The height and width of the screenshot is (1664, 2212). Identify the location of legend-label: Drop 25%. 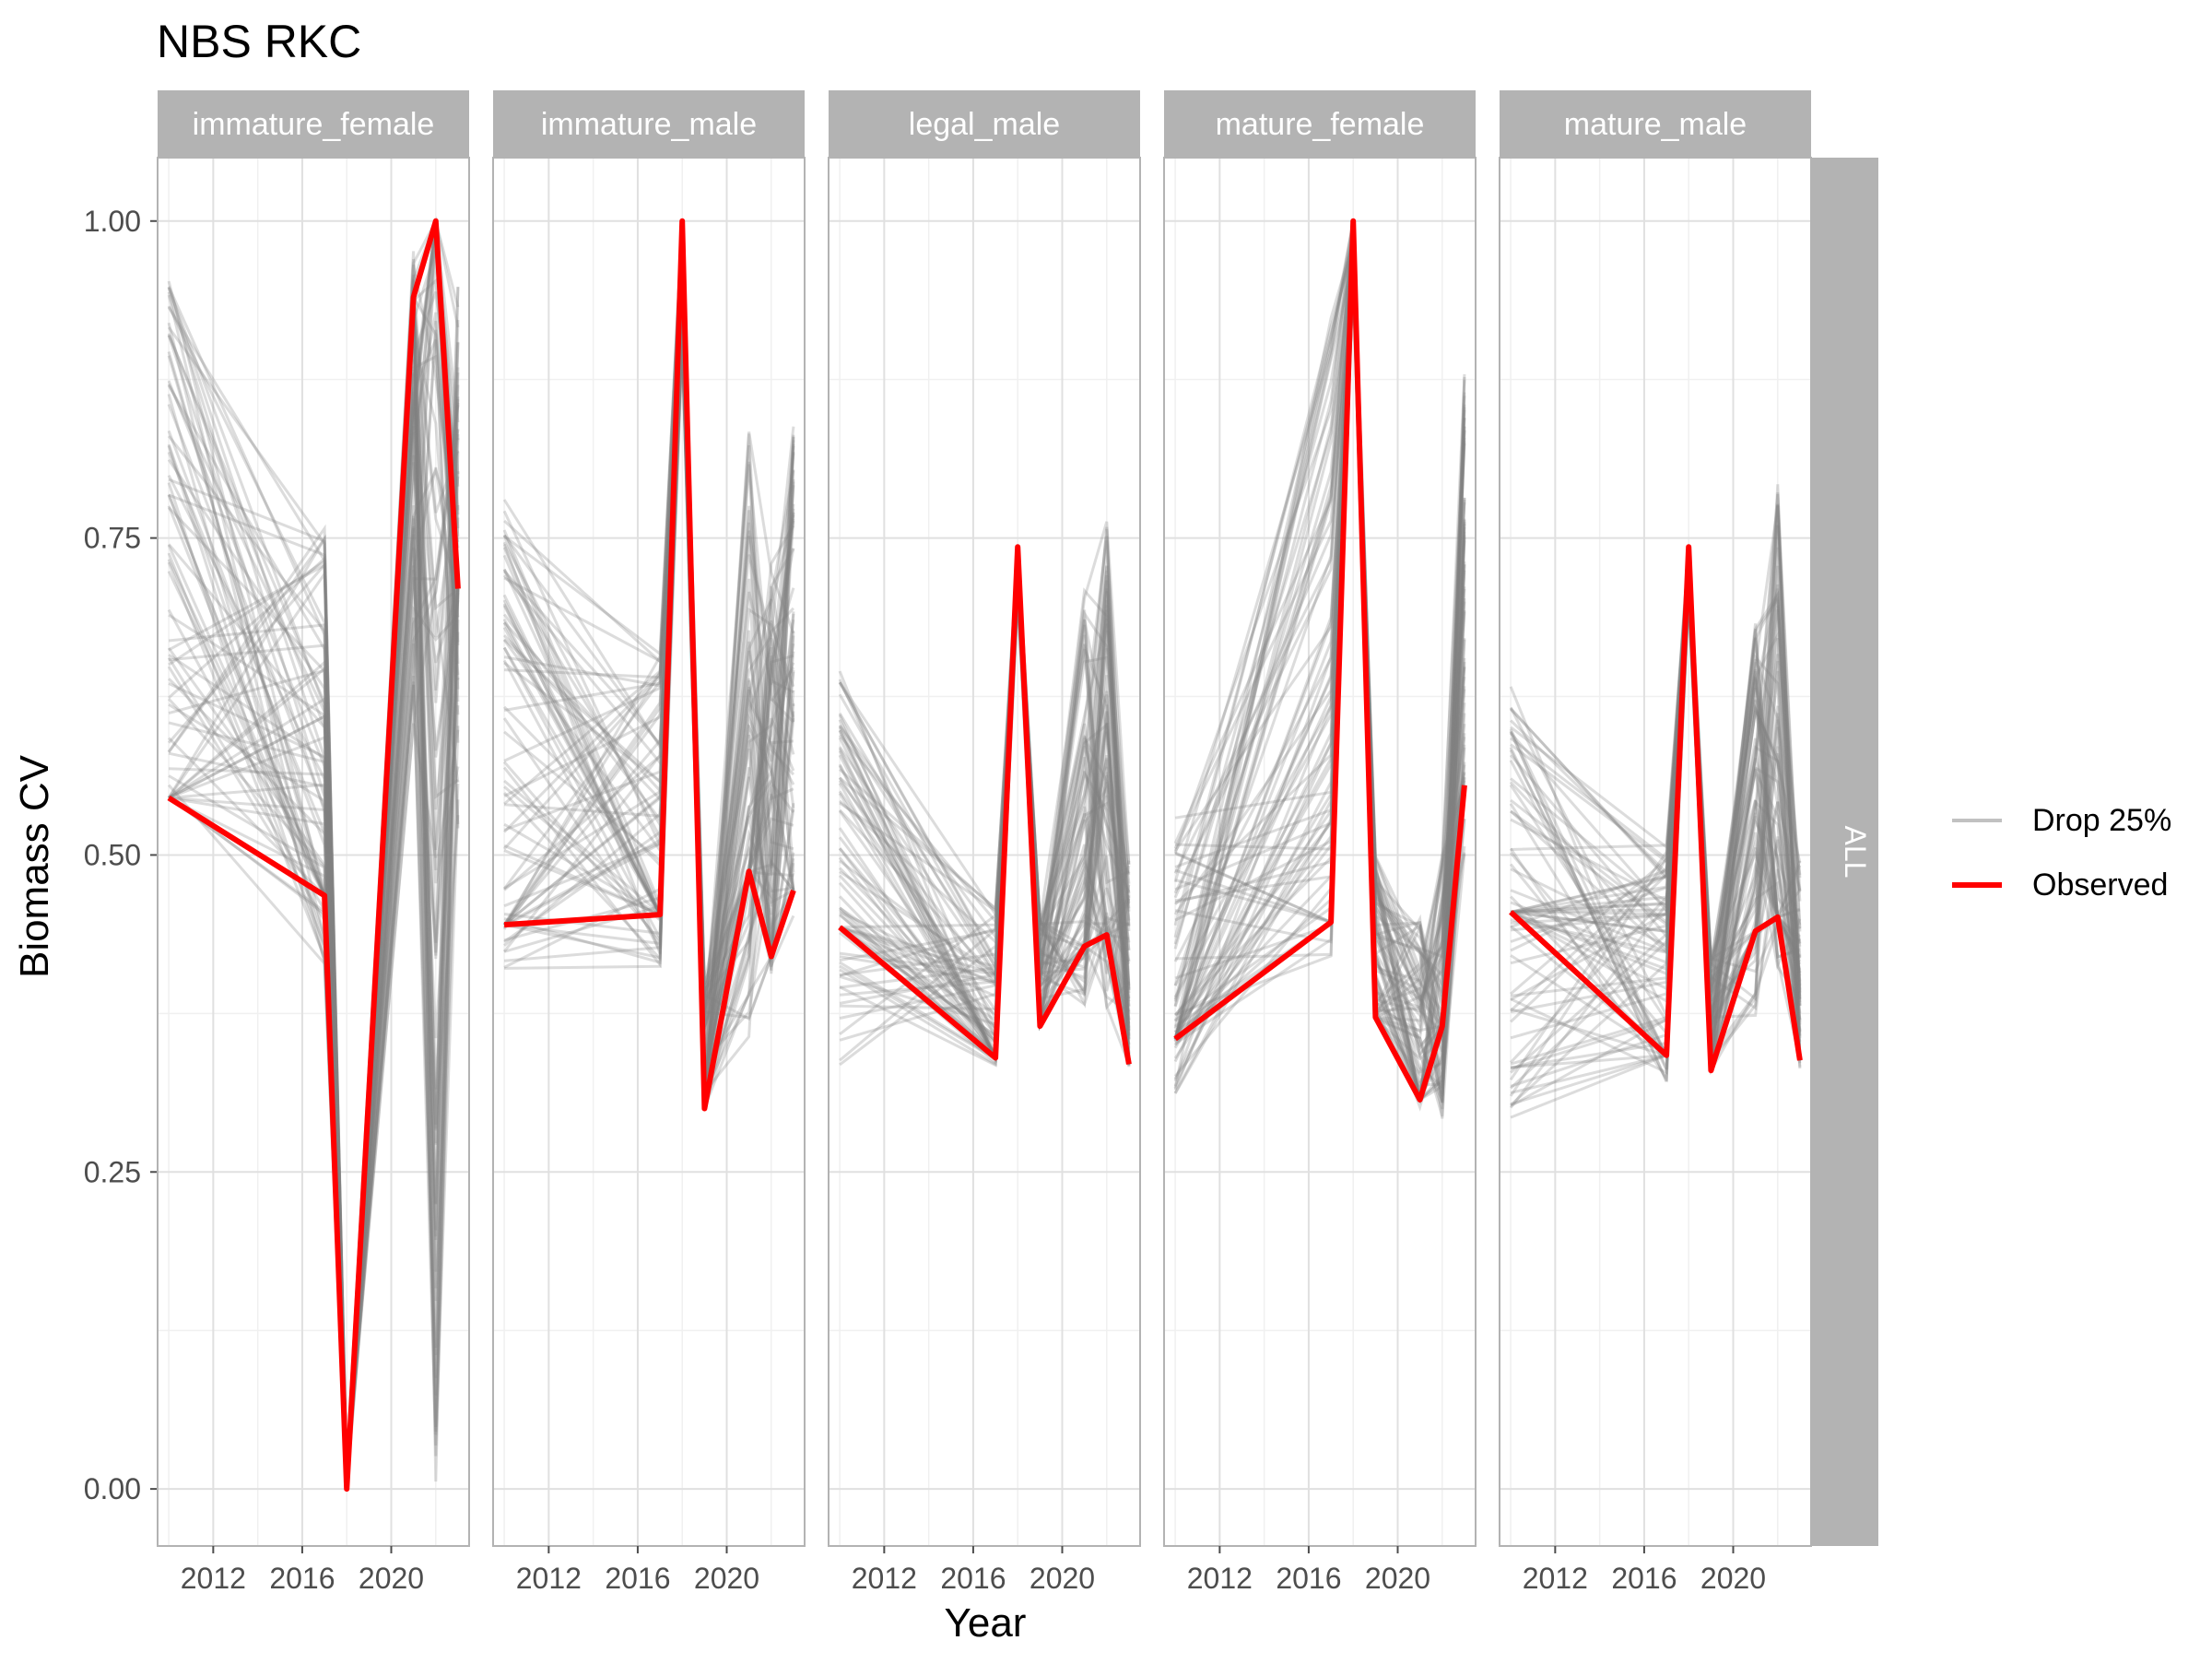
(2101, 820).